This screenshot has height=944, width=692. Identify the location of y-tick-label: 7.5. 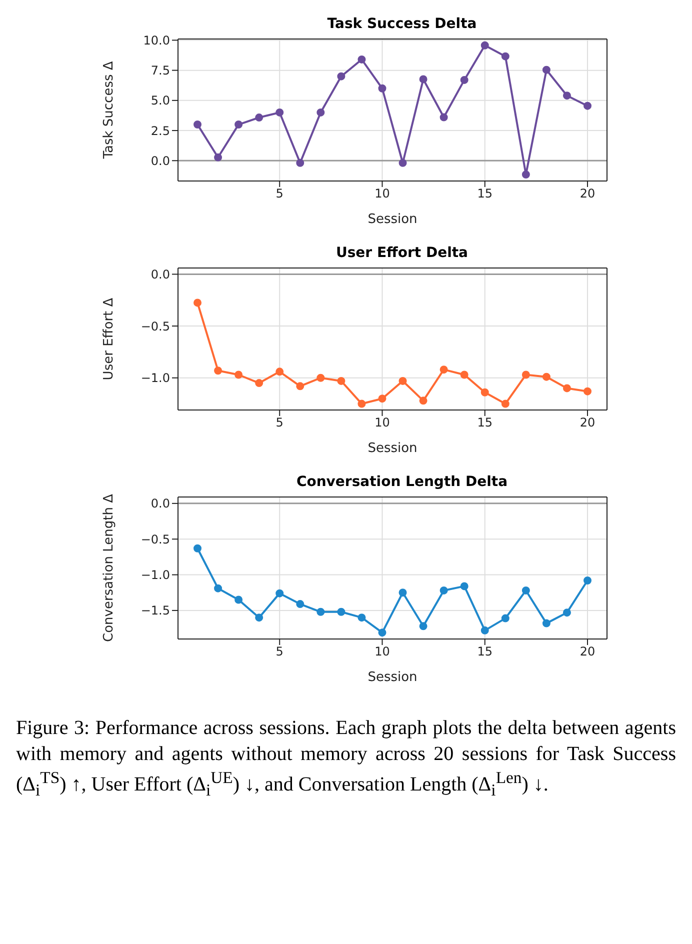
(160, 71).